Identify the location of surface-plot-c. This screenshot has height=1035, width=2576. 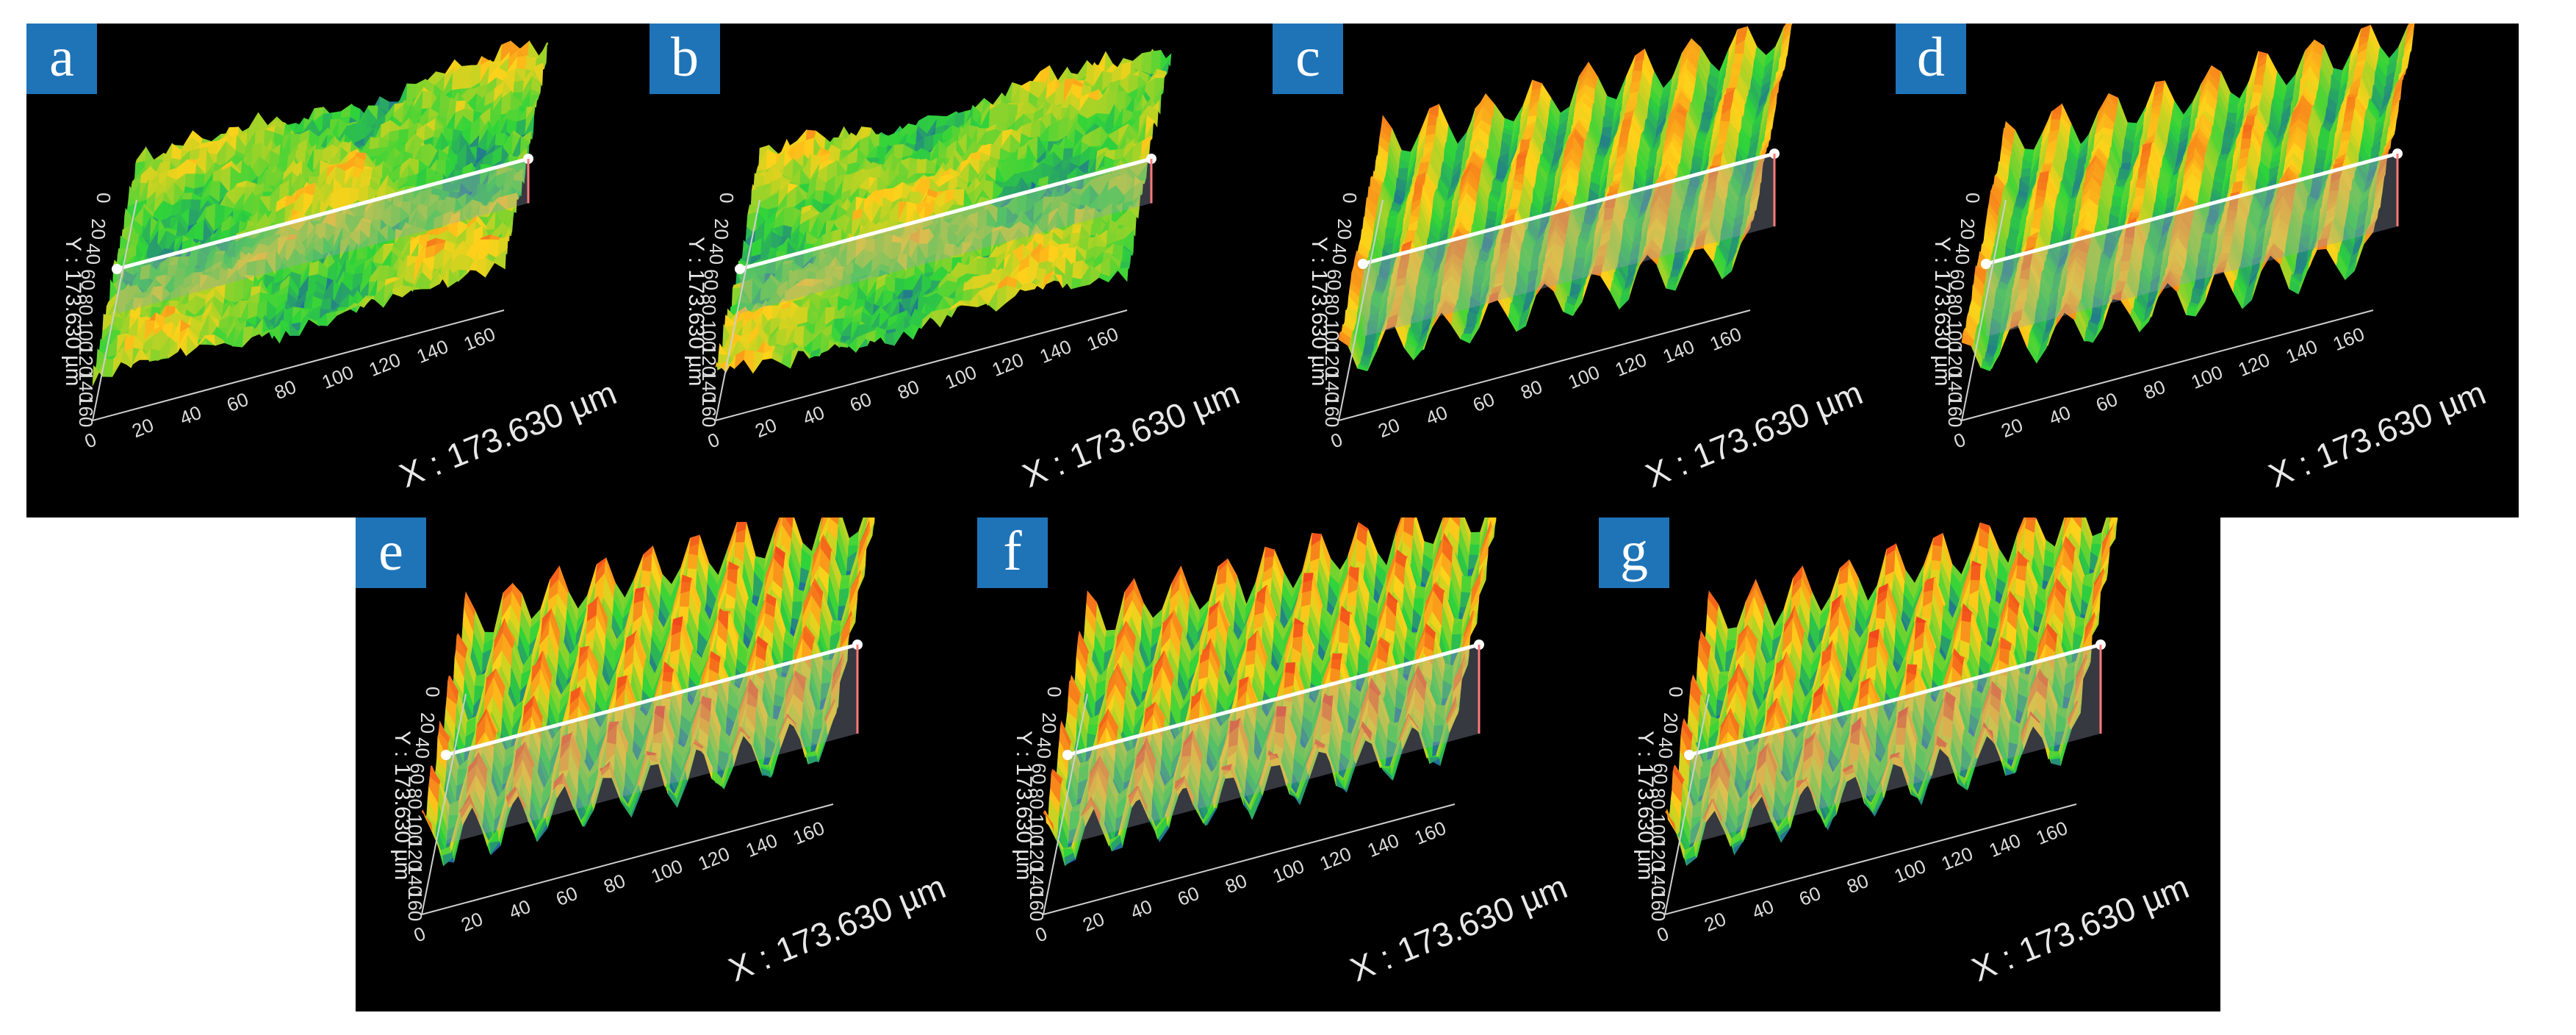
(1565, 223).